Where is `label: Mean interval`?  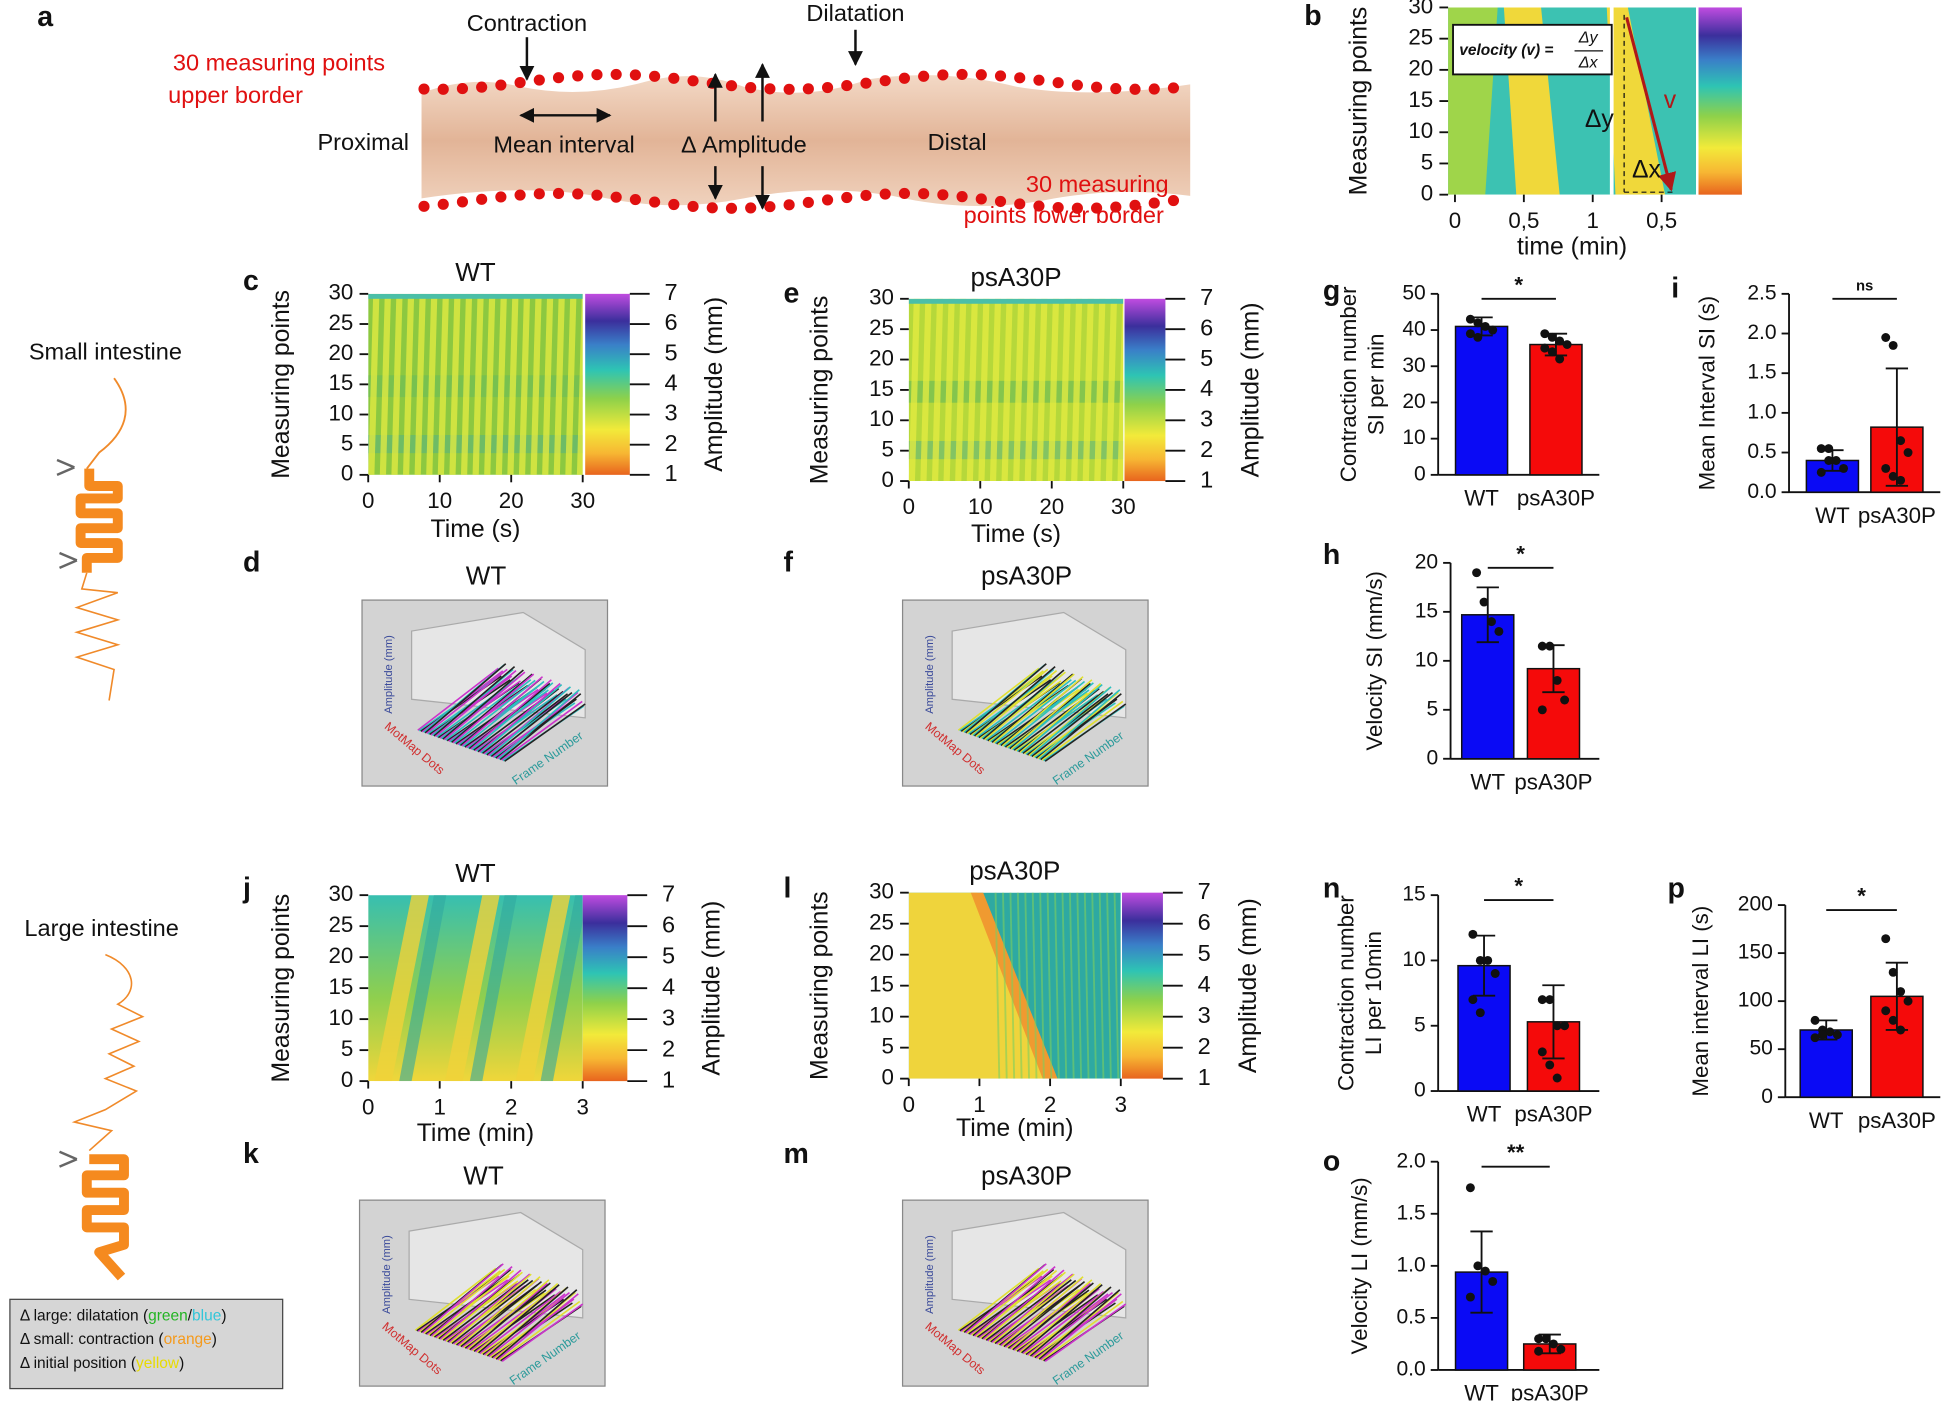
label: Mean interval is located at coordinates (563, 145).